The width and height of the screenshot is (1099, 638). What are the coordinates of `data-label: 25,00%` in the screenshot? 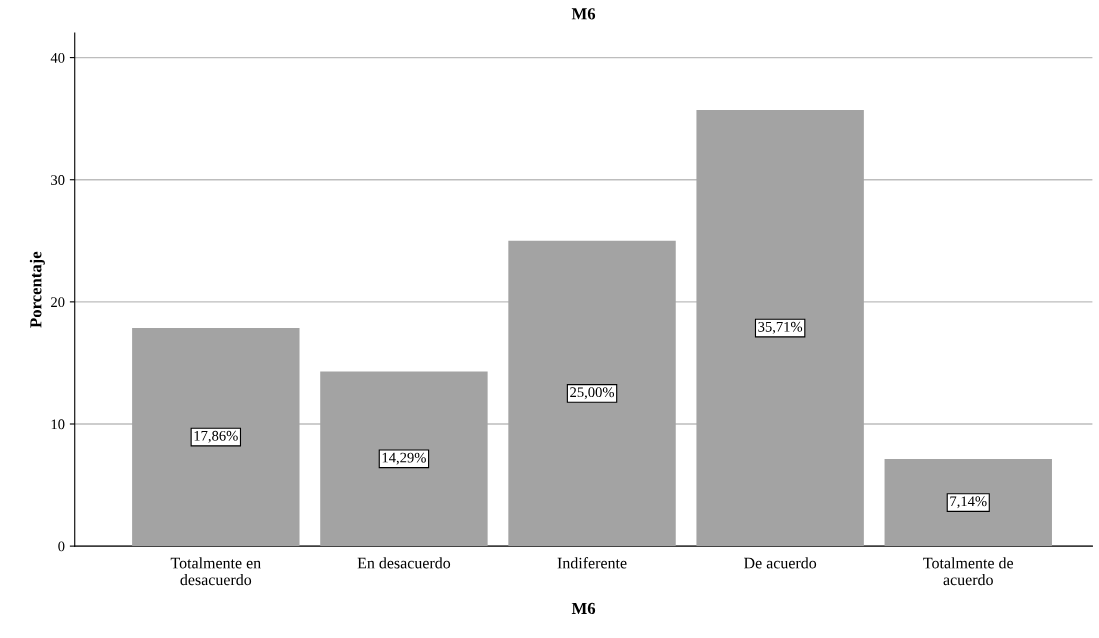 It's located at (592, 393).